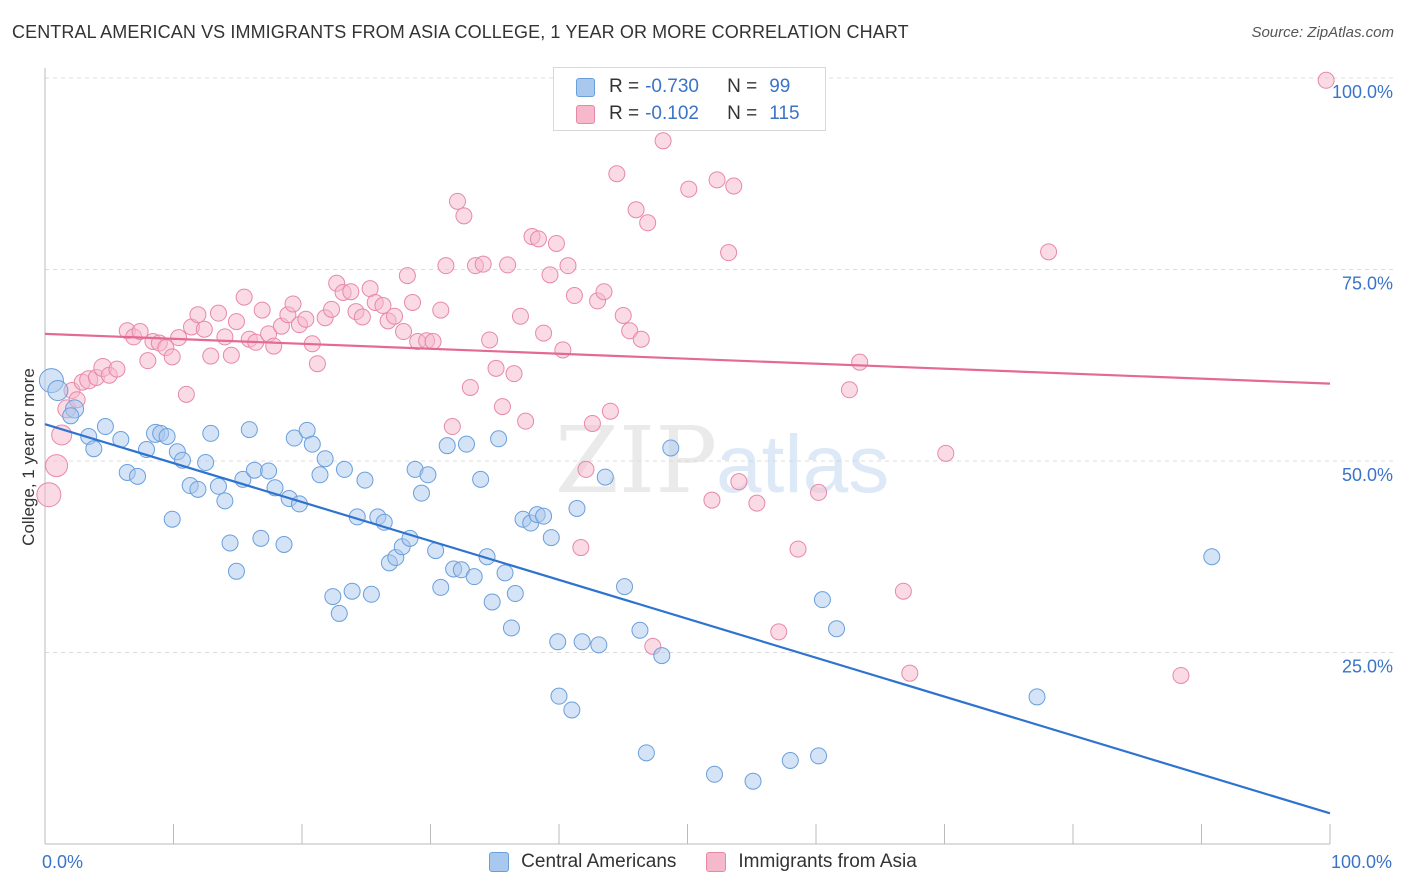 This screenshot has width=1406, height=892. I want to click on r-value: -0.730, so click(672, 86).